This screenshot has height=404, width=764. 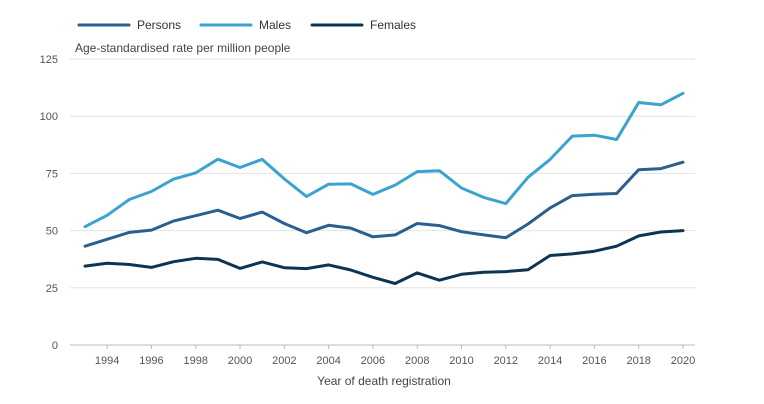 What do you see at coordinates (393, 25) in the screenshot?
I see `legend-label: Females` at bounding box center [393, 25].